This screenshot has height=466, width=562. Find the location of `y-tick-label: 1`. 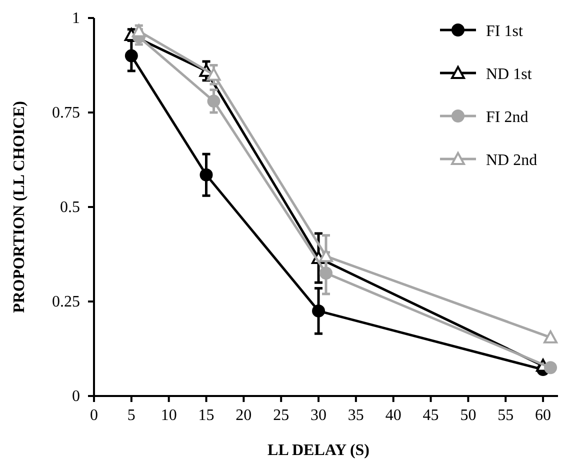

y-tick-label: 1 is located at coordinates (76, 18).